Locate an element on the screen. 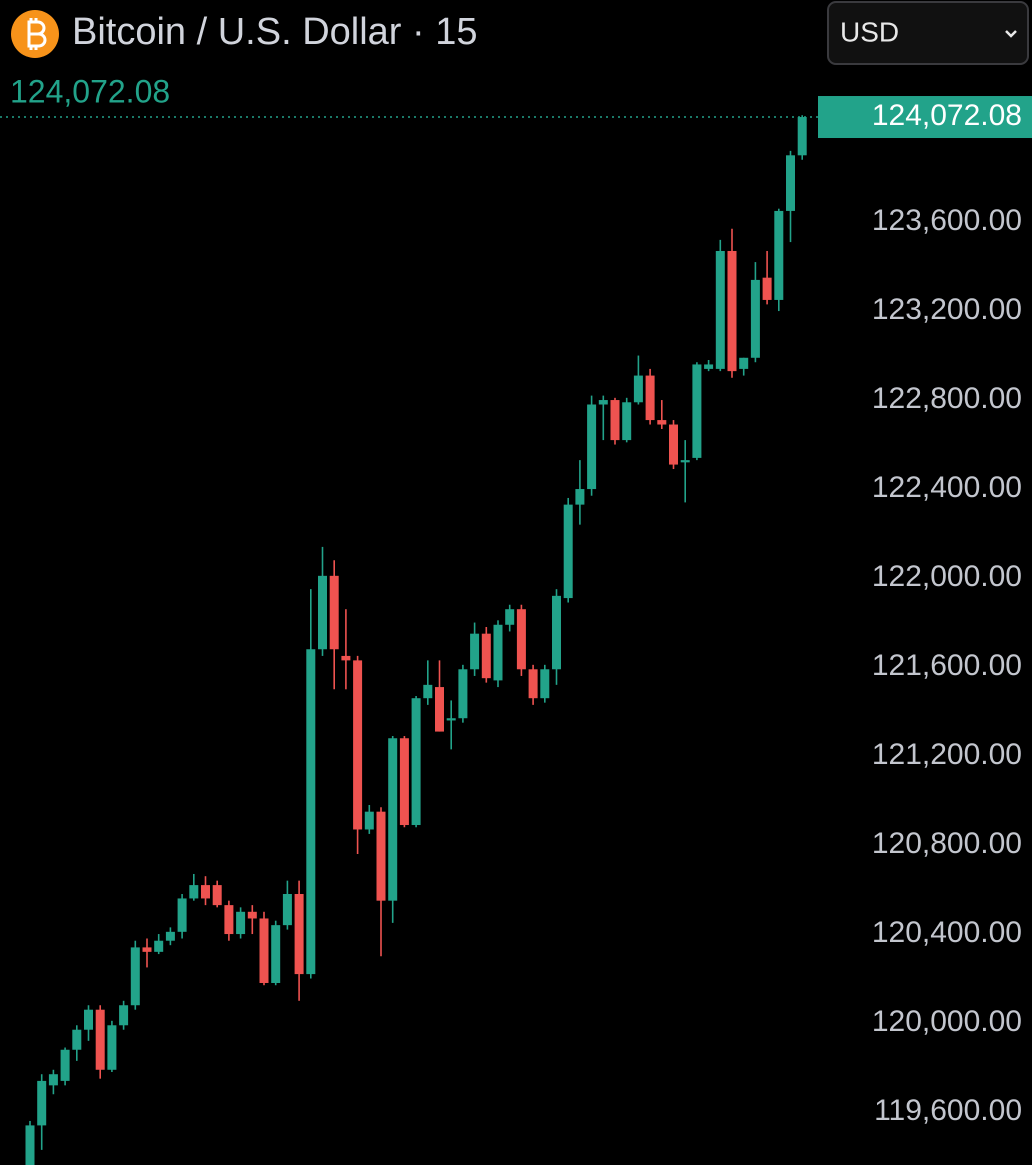 The width and height of the screenshot is (1032, 1165). y-tick-label: 121,200.00 is located at coordinates (947, 754).